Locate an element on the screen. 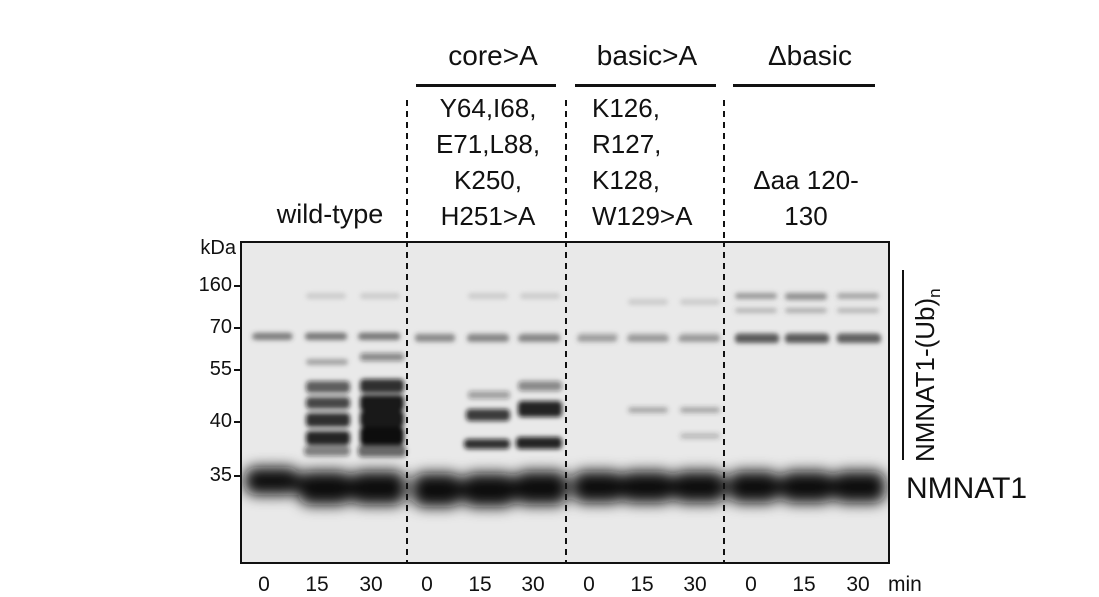  marker-40: 40 is located at coordinates (220, 421).